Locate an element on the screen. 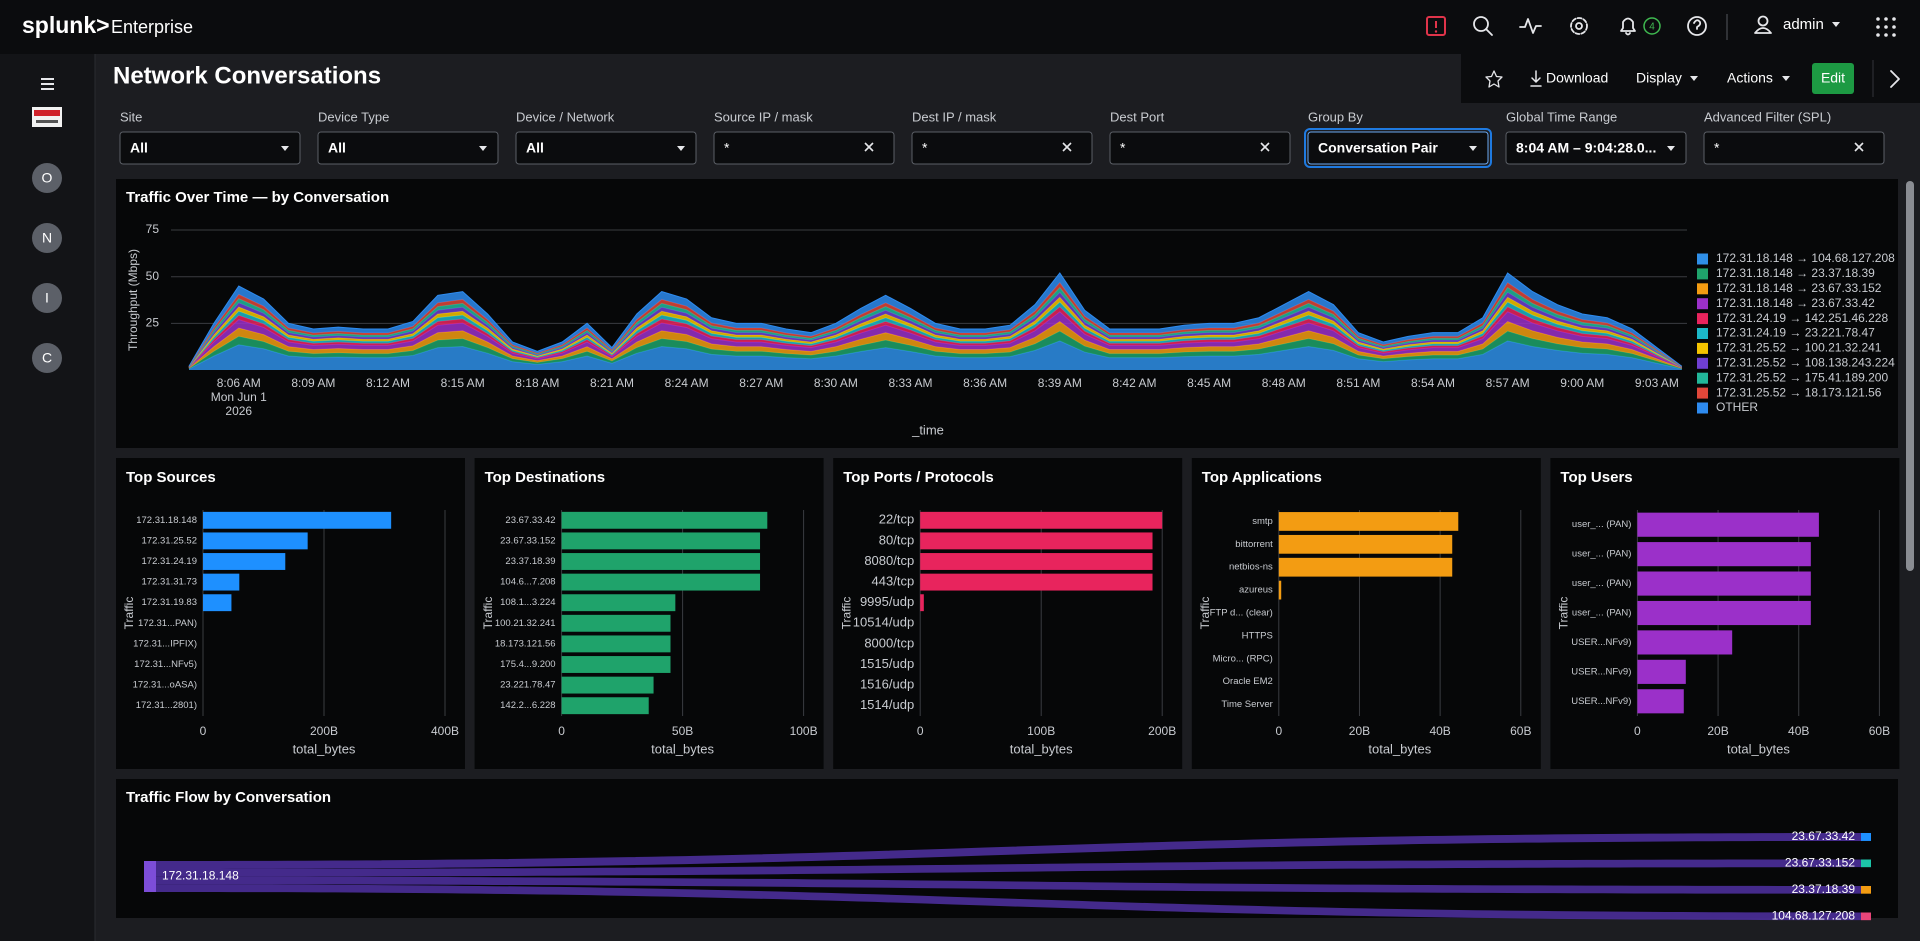 The height and width of the screenshot is (941, 1920). settings-icon is located at coordinates (1579, 26).